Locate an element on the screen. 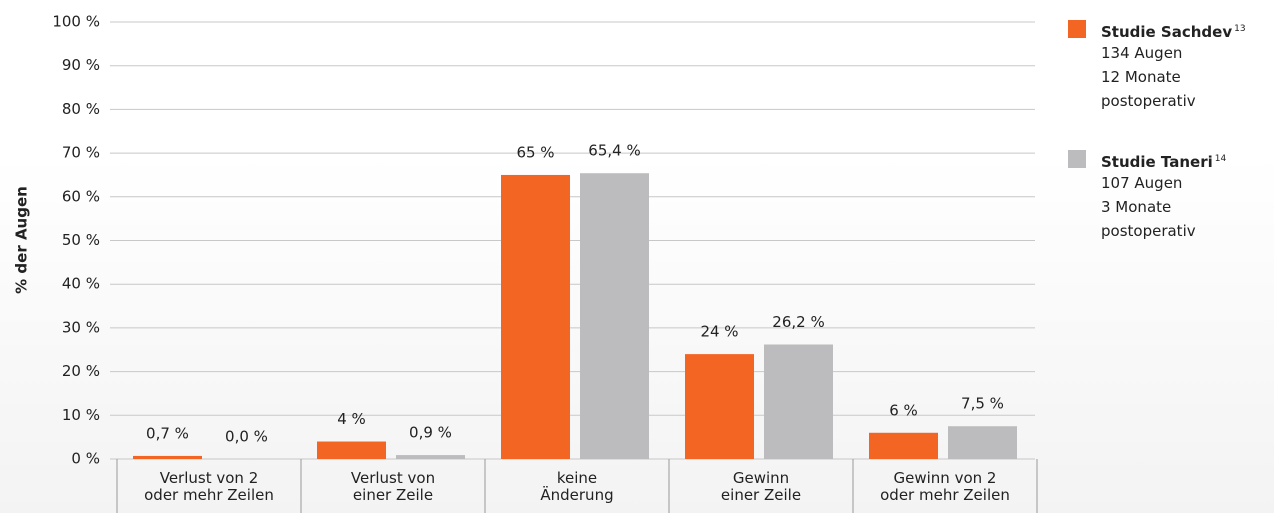 This screenshot has height=513, width=1274. legend-note-ref: 14 is located at coordinates (1220, 159).